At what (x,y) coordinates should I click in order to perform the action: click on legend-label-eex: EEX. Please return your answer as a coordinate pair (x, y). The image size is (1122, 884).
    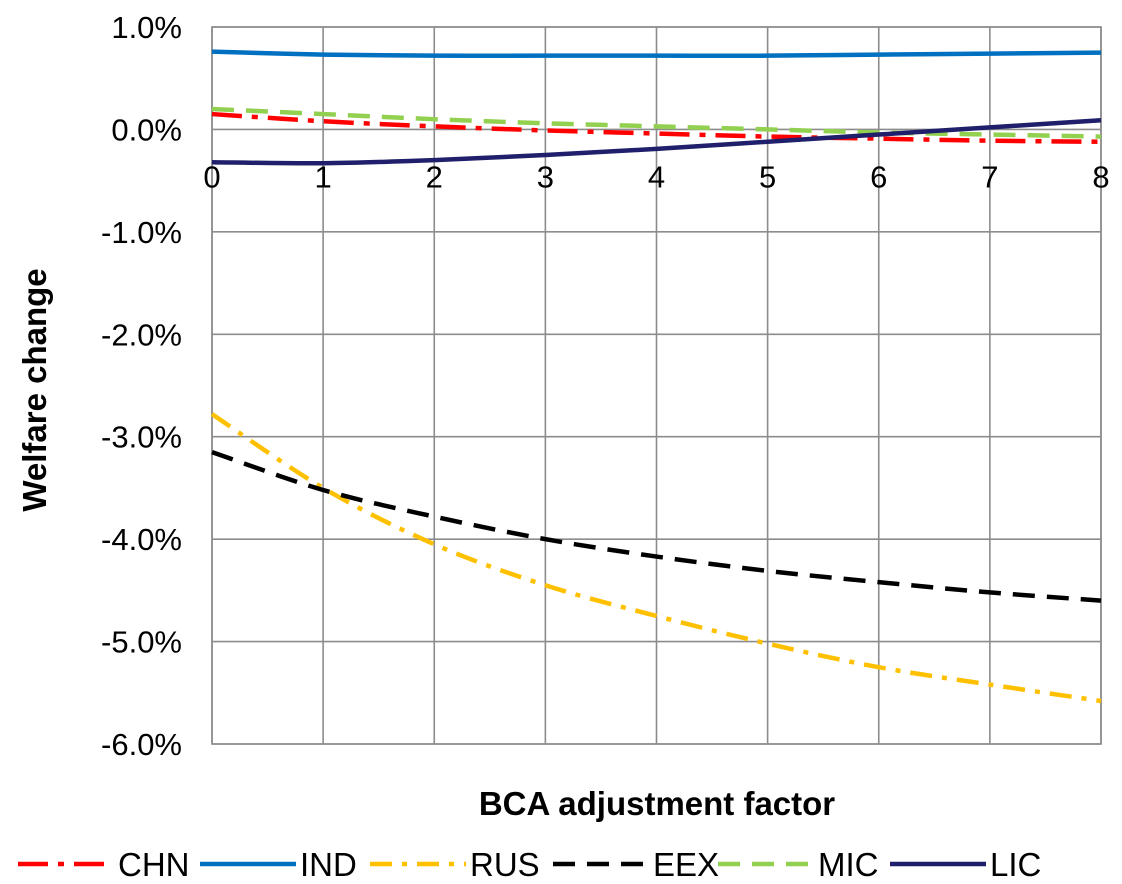
    Looking at the image, I should click on (686, 864).